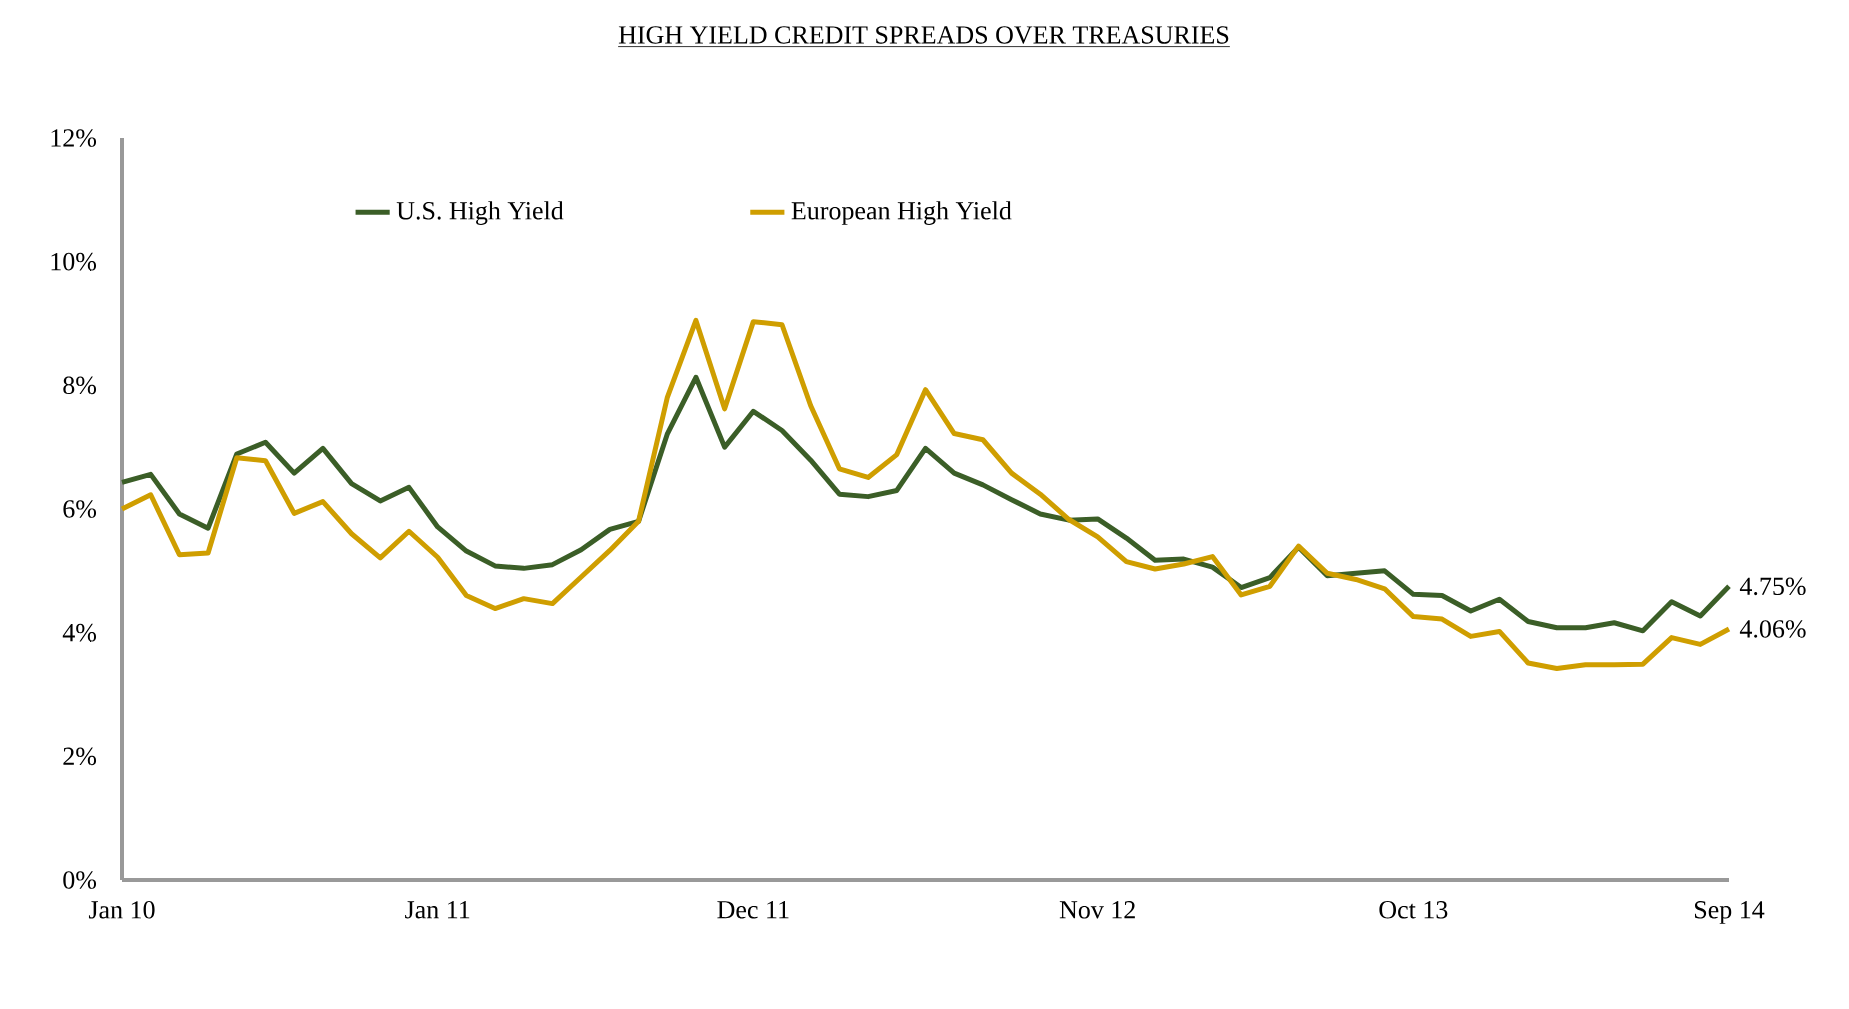  I want to click on y-tick-label: 6%, so click(80, 509).